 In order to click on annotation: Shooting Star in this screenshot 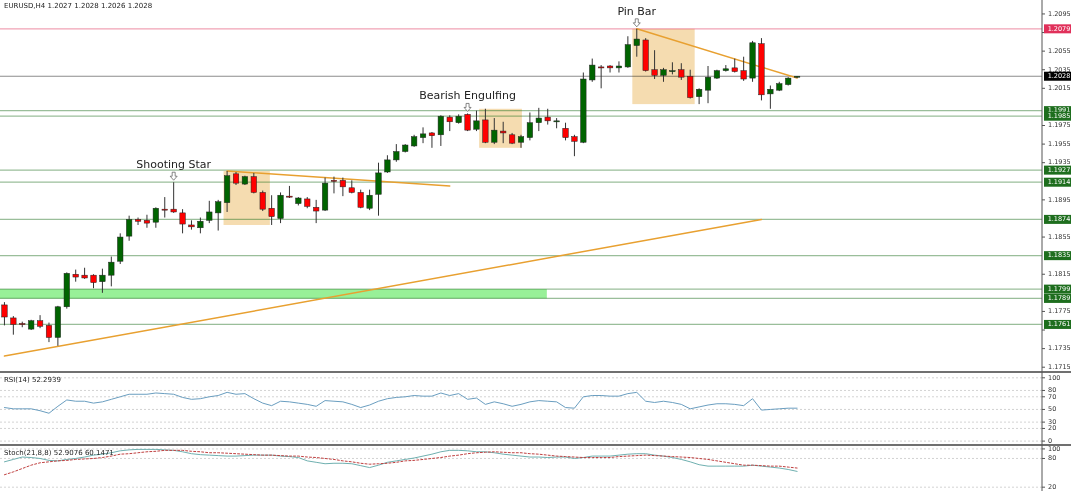, I will do `click(174, 165)`.